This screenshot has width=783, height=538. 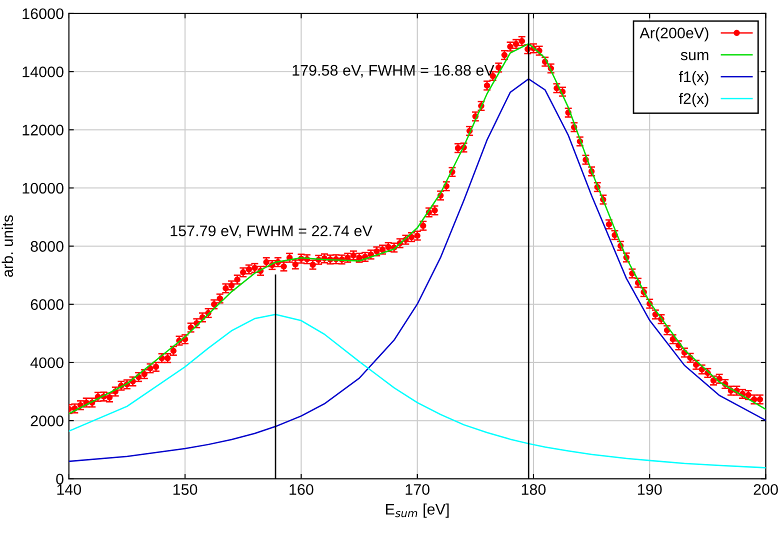 I want to click on y-tick-label: 0, so click(x=60, y=479).